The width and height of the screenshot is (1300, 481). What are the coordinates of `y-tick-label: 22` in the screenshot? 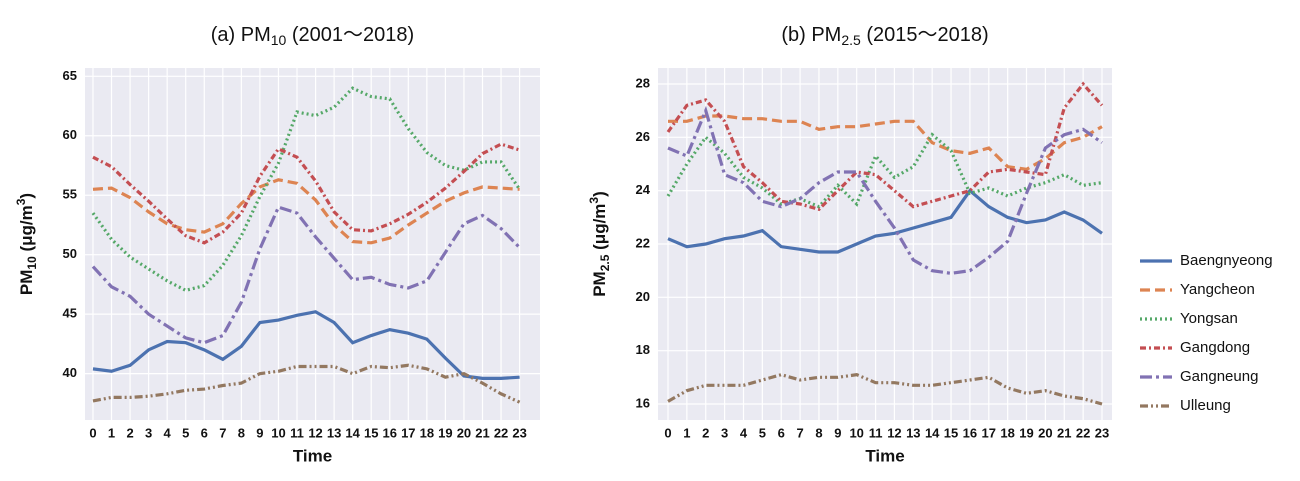 It's located at (643, 242).